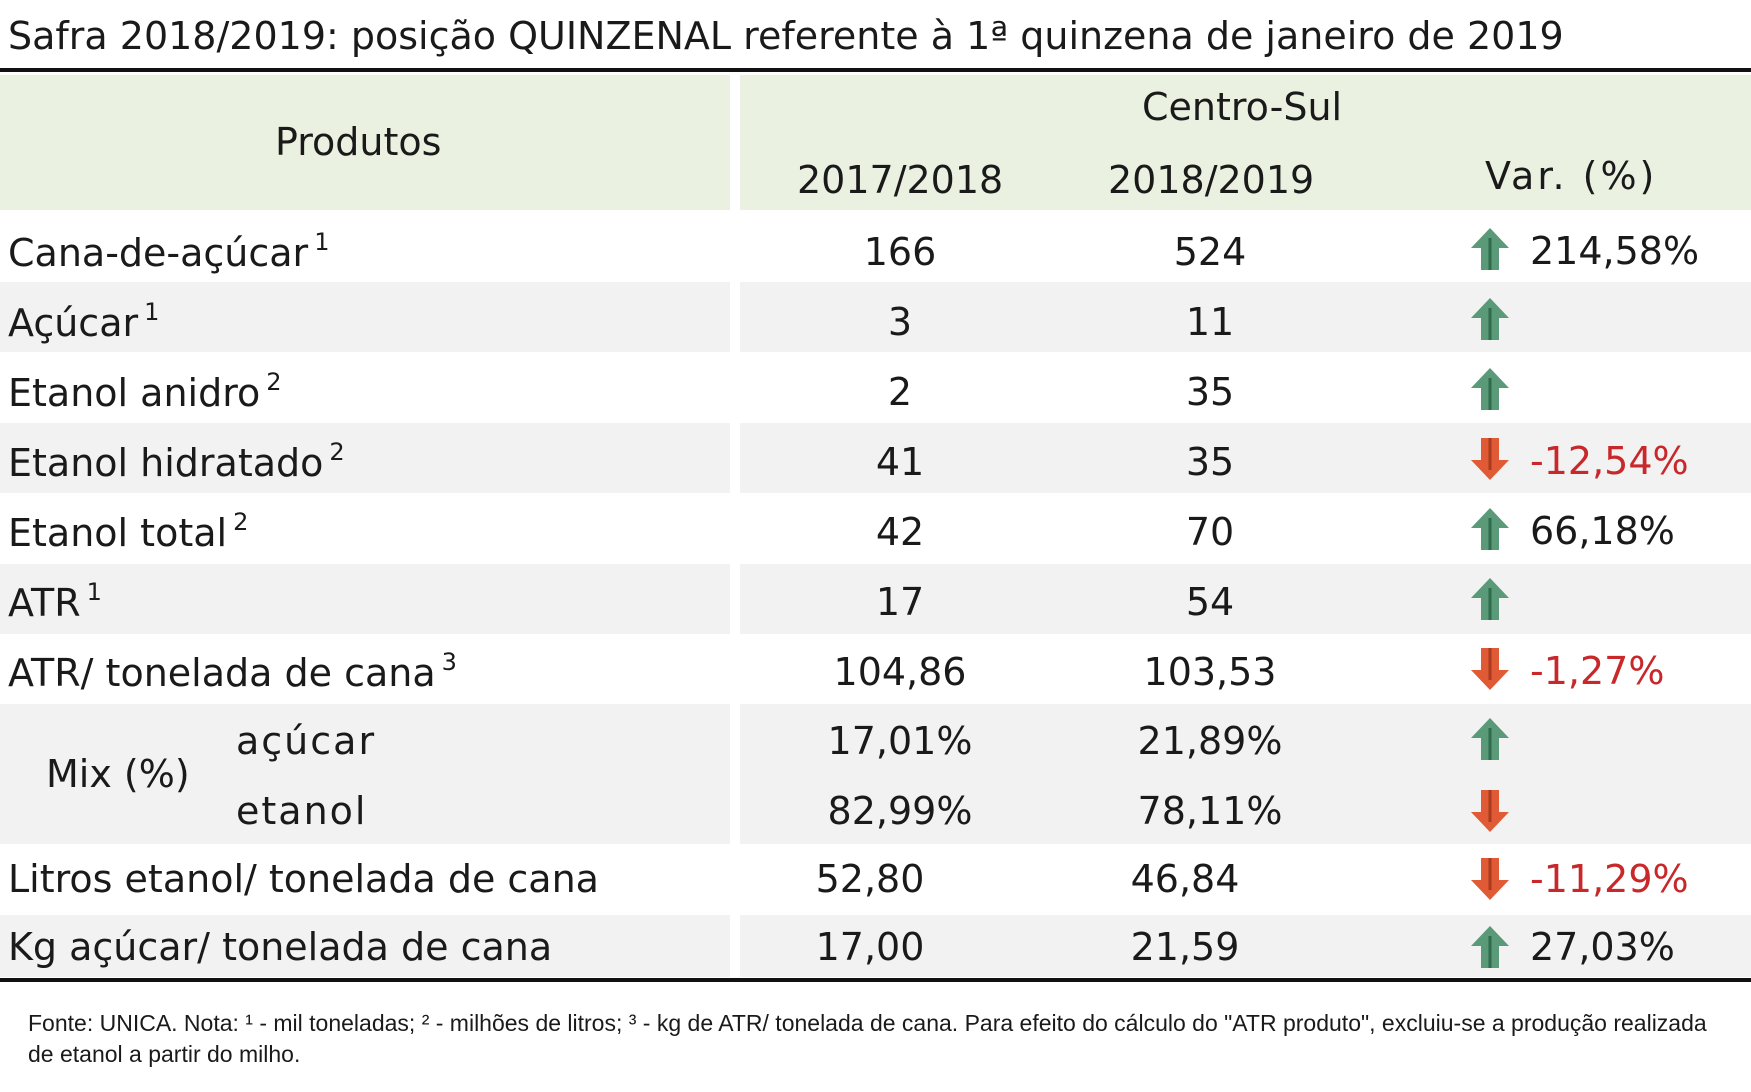 This screenshot has height=1092, width=1751. Describe the element at coordinates (1210, 322) in the screenshot. I see `value-2018-2019: 11` at that location.